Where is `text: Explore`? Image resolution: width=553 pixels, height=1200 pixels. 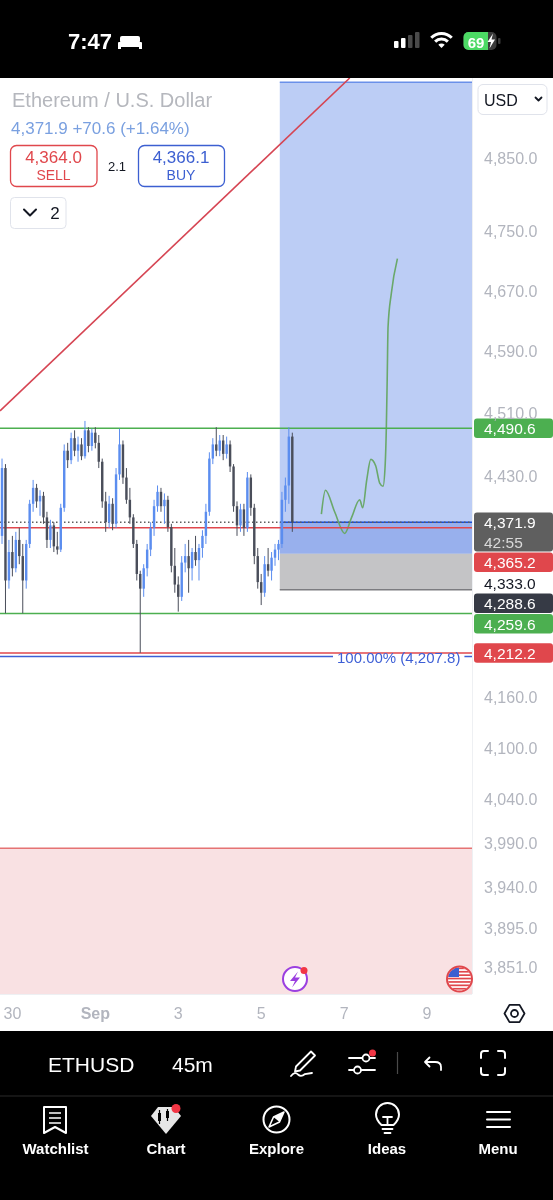
text: Explore is located at coordinates (276, 1148).